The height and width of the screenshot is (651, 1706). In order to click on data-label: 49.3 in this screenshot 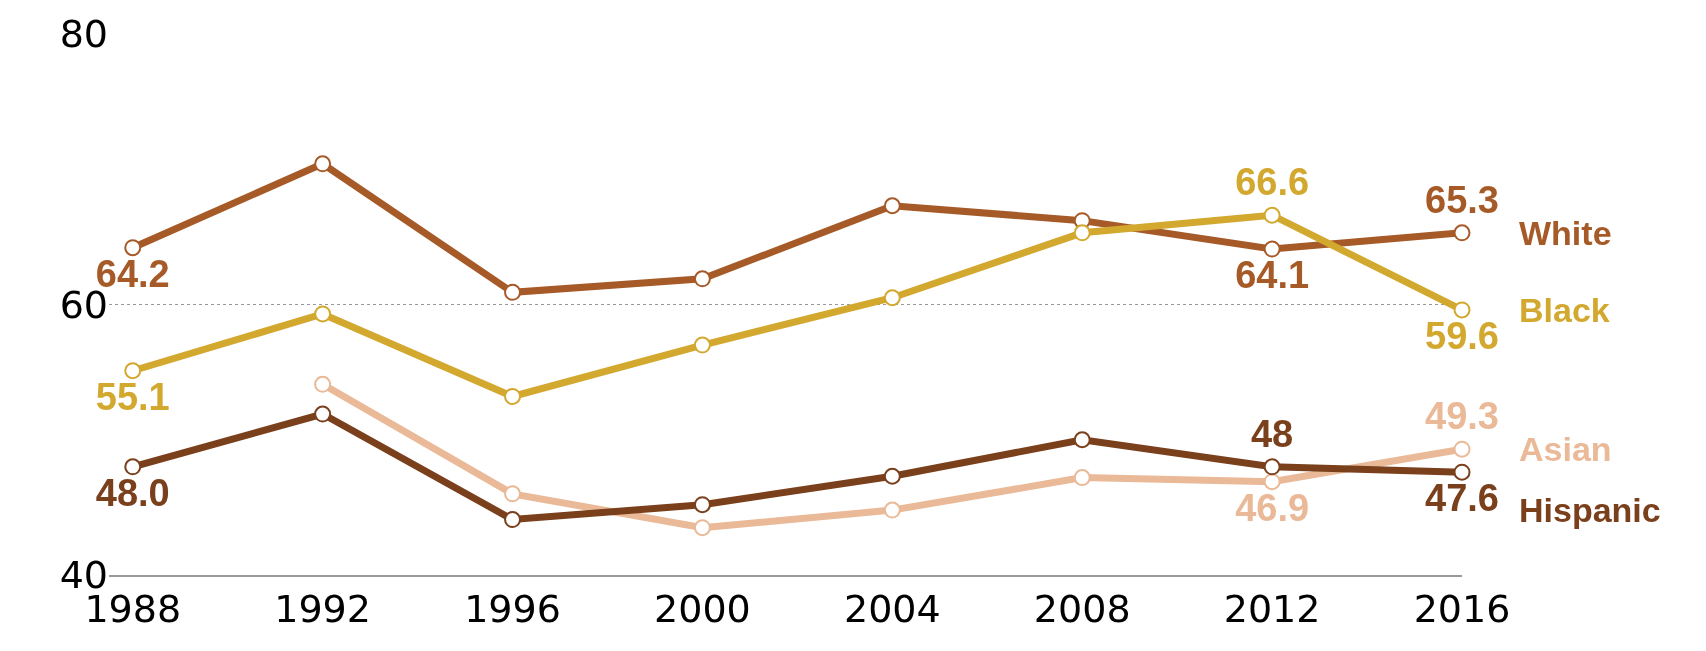, I will do `click(1462, 416)`.